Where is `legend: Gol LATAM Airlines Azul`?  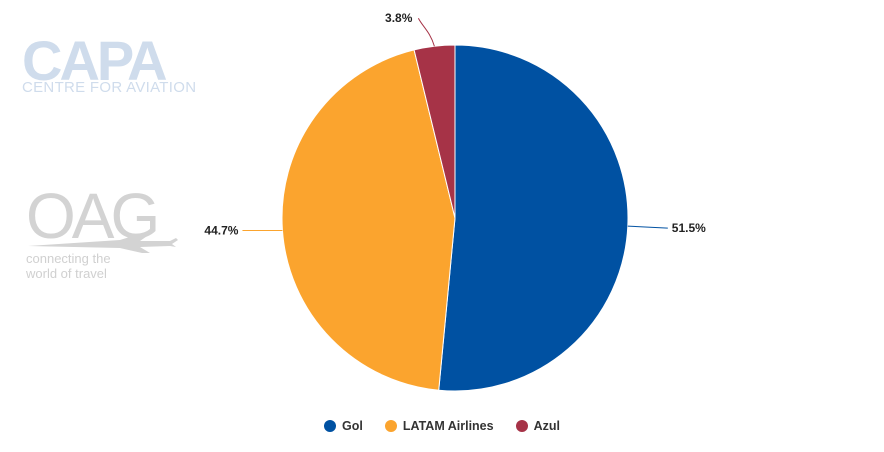
legend: Gol LATAM Airlines Azul is located at coordinates (442, 426).